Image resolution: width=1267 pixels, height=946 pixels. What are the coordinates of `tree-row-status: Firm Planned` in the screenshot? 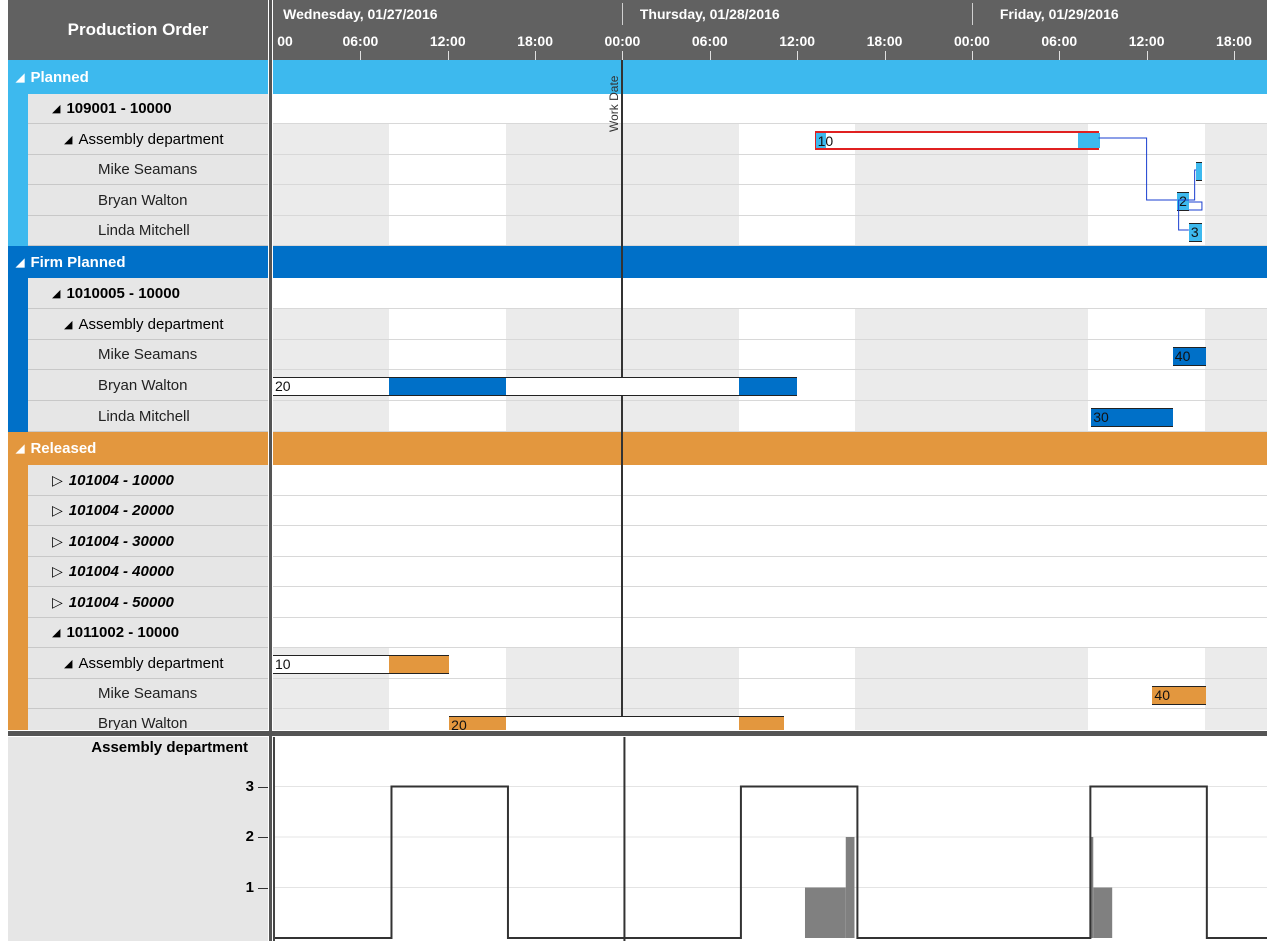 It's located at (138, 262).